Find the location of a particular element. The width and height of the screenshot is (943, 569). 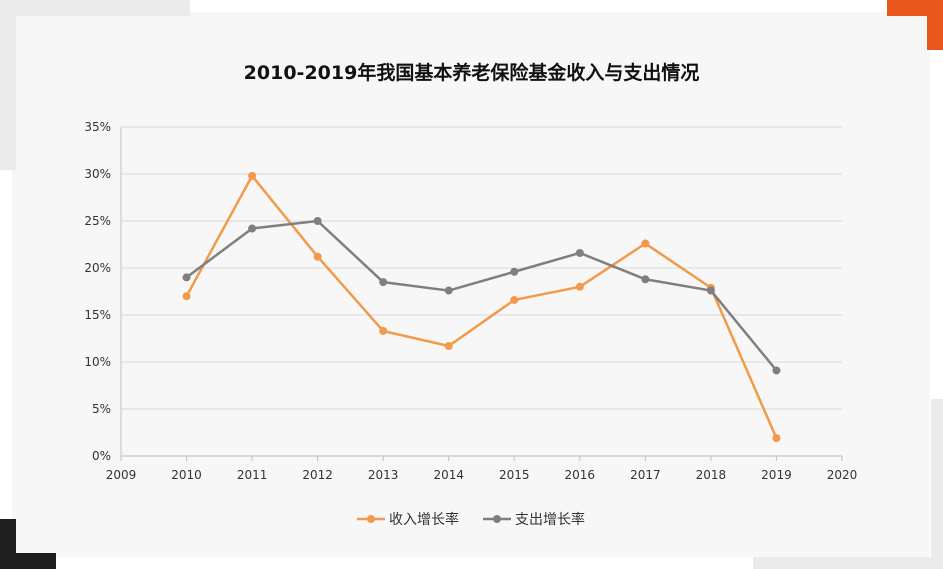

corner-decoration-bottom-right is located at coordinates (848, 563).